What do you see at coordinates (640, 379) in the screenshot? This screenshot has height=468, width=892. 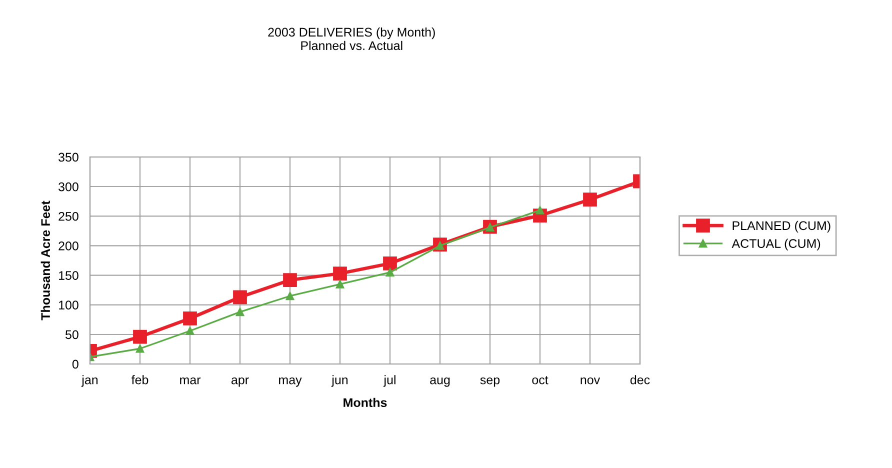 I see `x-tick-label: dec` at bounding box center [640, 379].